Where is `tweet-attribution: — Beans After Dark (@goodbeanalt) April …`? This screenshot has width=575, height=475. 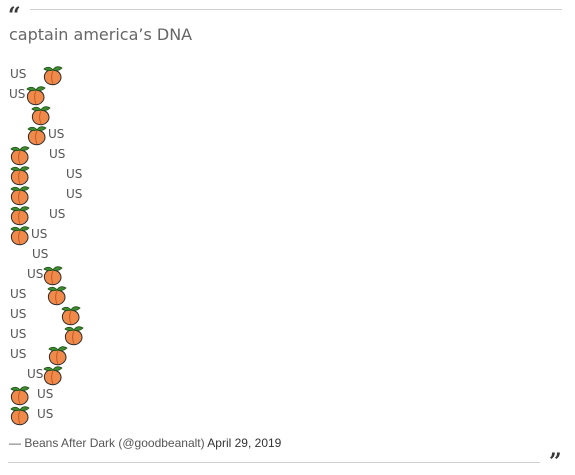
tweet-attribution: — Beans After Dark (@goodbeanalt) April … is located at coordinates (145, 443).